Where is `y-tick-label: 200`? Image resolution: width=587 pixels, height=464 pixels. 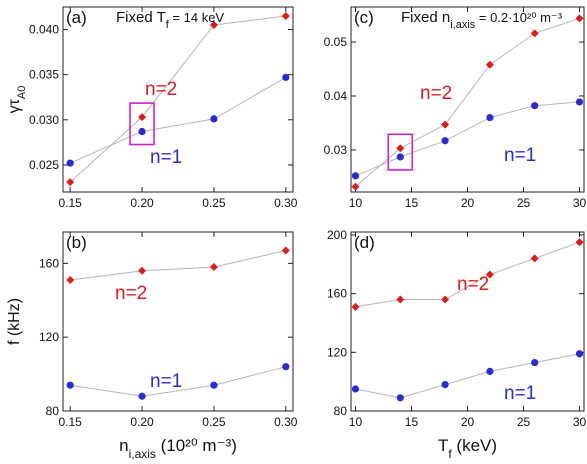
y-tick-label: 200 is located at coordinates (337, 235).